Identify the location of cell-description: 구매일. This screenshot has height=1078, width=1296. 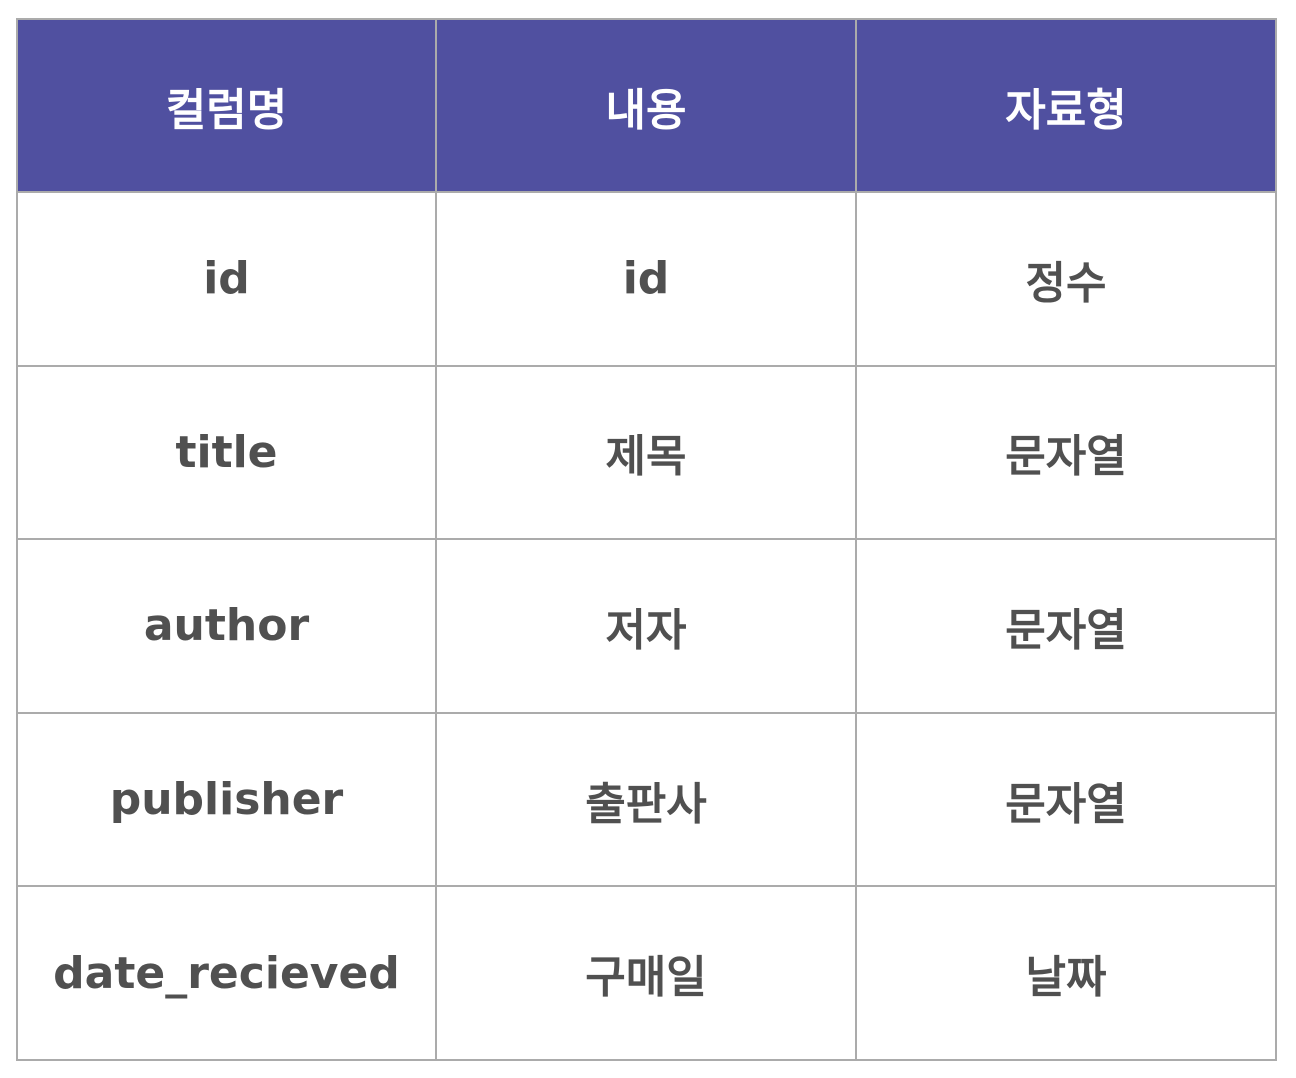
(646, 973).